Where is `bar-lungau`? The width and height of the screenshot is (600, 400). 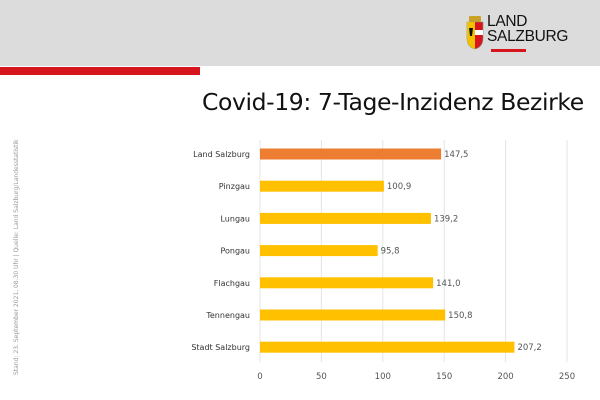 bar-lungau is located at coordinates (345, 218).